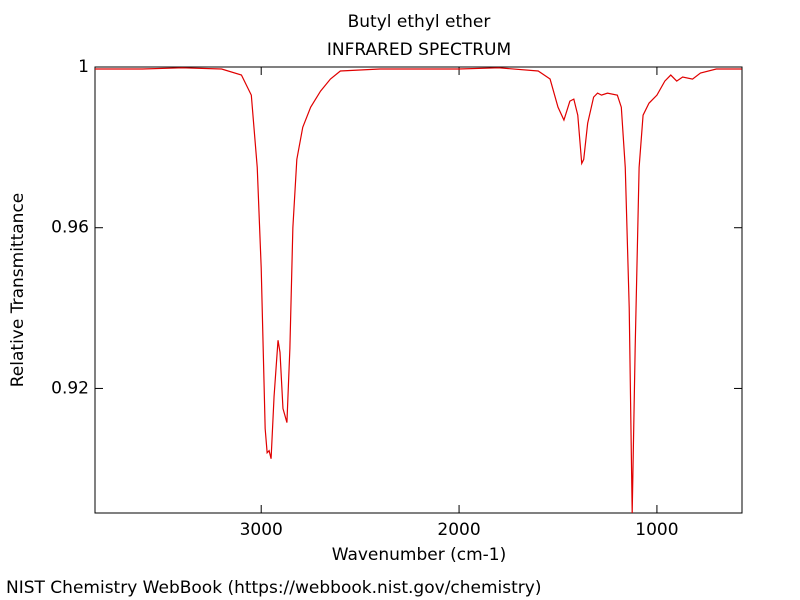  Describe the element at coordinates (83, 67) in the screenshot. I see `y-tick-label: 1` at that location.